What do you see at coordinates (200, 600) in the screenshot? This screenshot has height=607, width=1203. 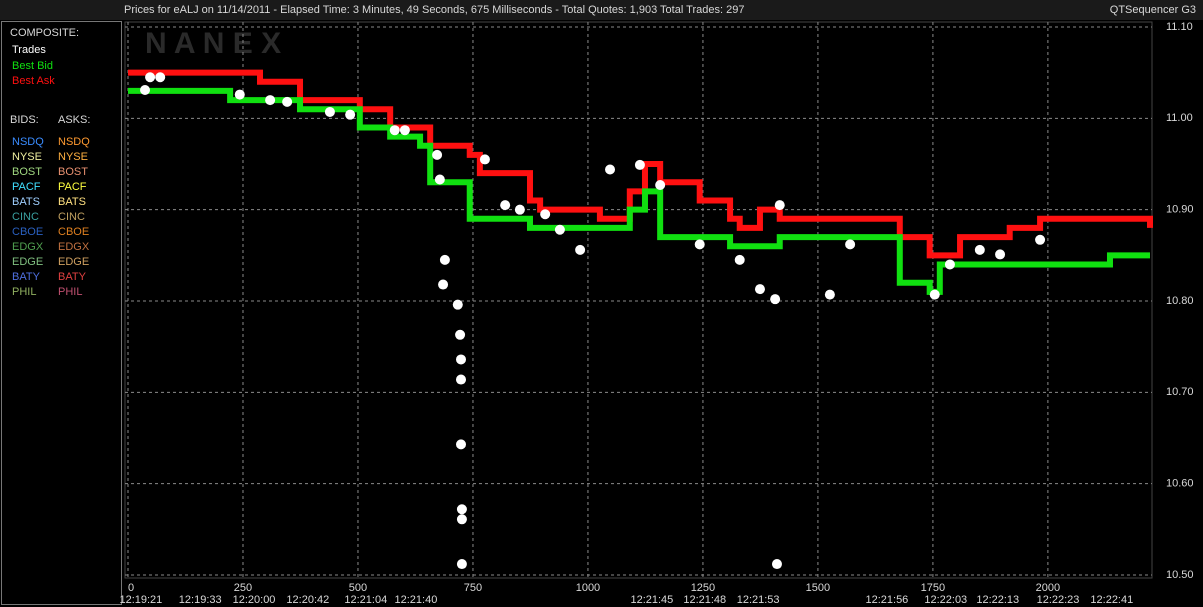 I see `time-tick-label: 12:19:33` at bounding box center [200, 600].